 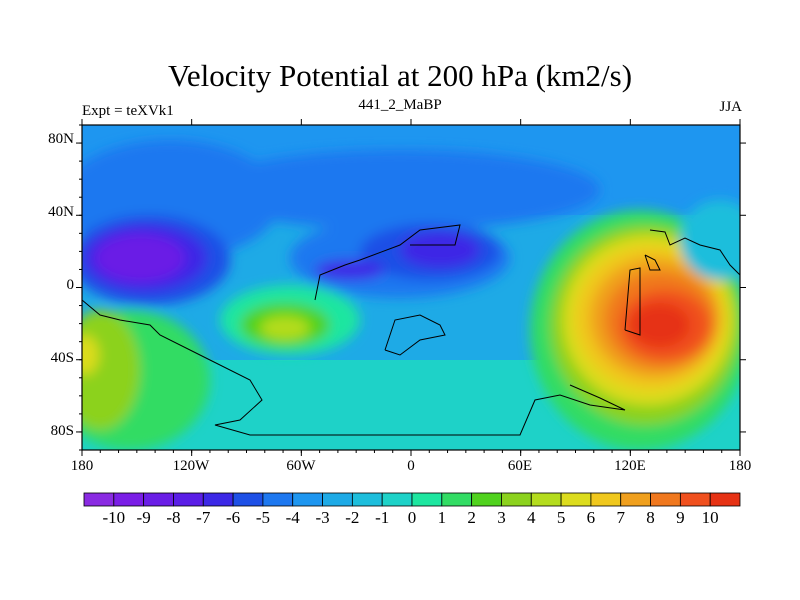 What do you see at coordinates (650, 517) in the screenshot?
I see `colorbar-label: 8` at bounding box center [650, 517].